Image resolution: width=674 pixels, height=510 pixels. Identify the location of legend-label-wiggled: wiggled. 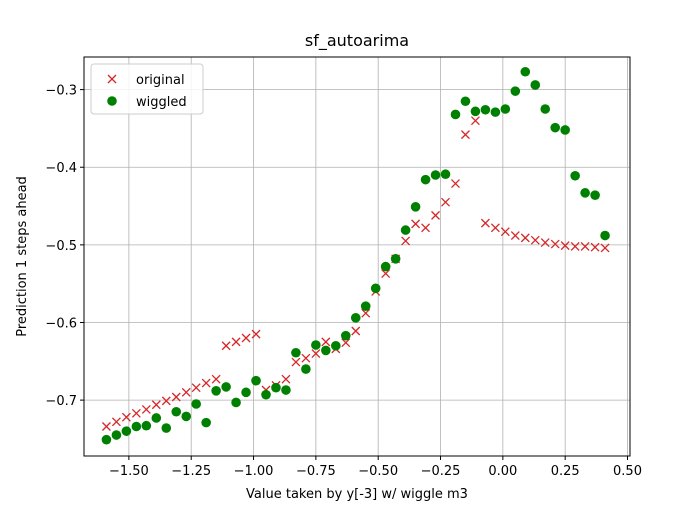
(161, 102).